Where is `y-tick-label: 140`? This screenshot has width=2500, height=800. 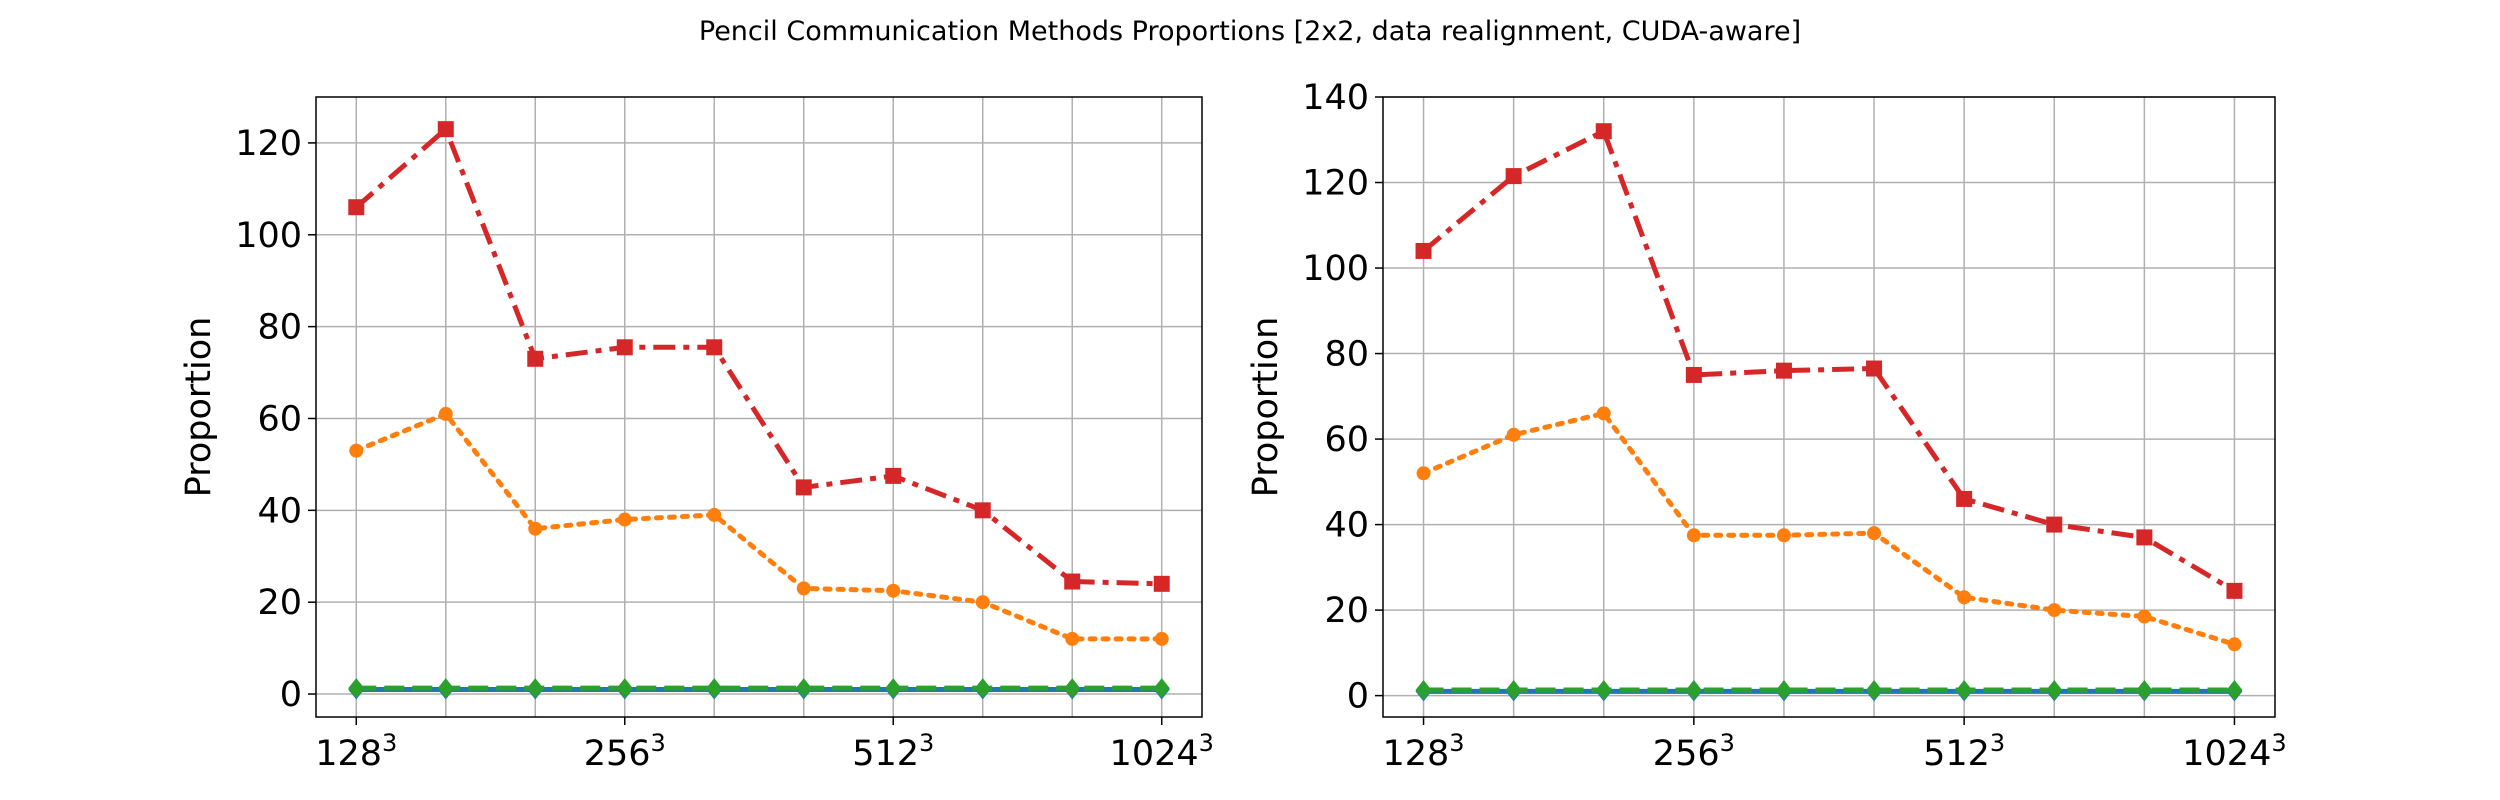
y-tick-label: 140 is located at coordinates (1335, 98).